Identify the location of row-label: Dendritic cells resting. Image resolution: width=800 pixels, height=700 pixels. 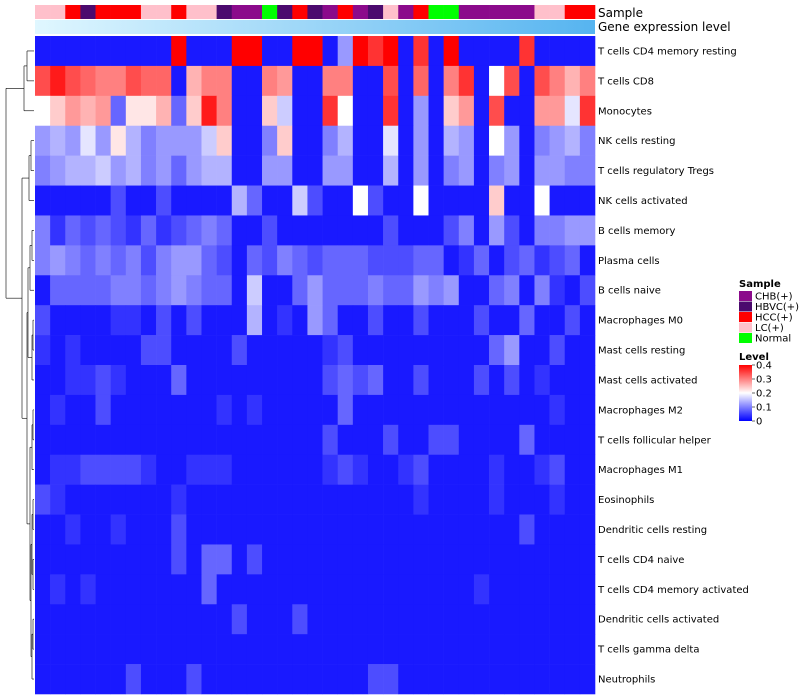
(652, 530).